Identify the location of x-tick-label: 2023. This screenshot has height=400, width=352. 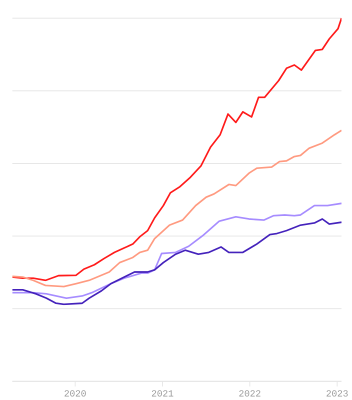
(337, 393).